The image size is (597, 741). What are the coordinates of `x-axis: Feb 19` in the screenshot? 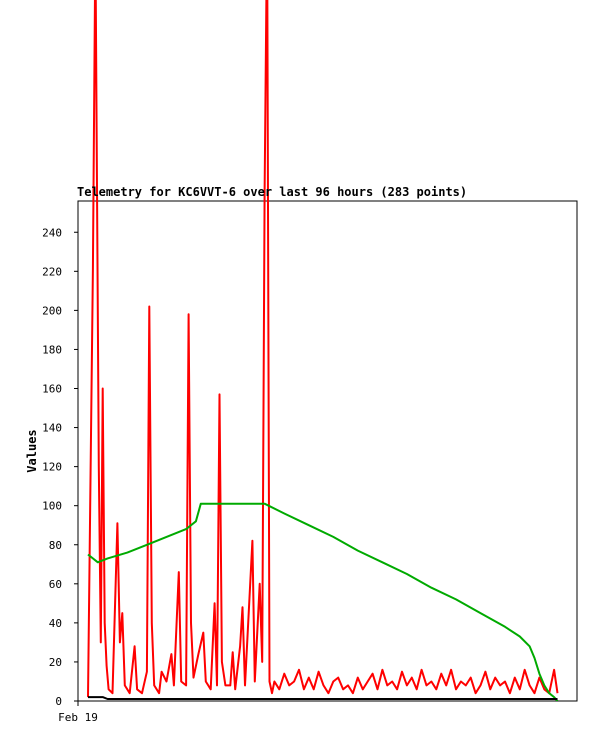 It's located at (78, 712).